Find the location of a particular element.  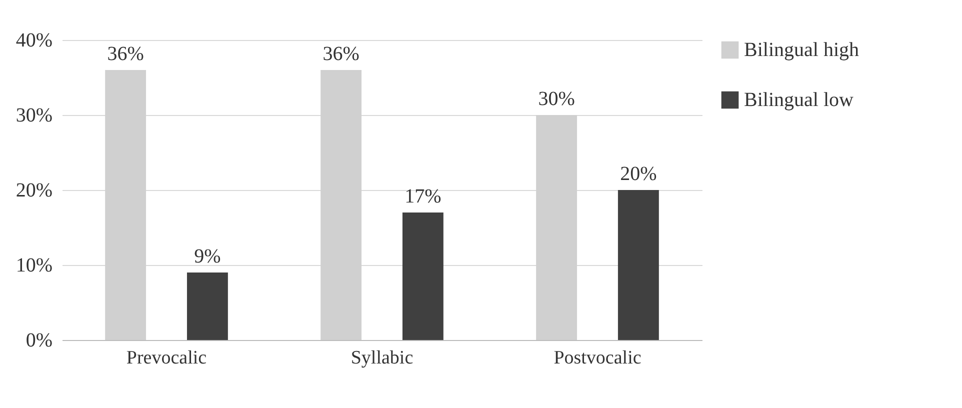

y-tick-label: 0% is located at coordinates (39, 341).